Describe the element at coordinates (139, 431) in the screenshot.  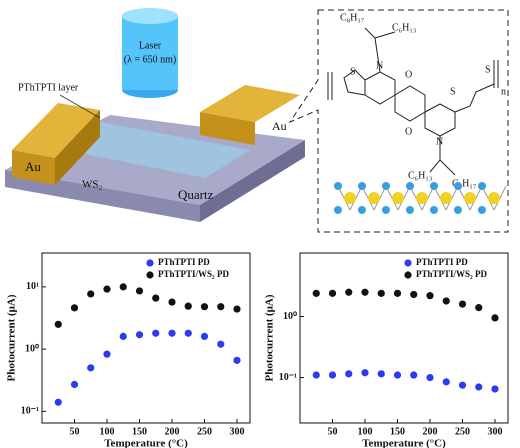
I see `x-tick-label: 150` at that location.